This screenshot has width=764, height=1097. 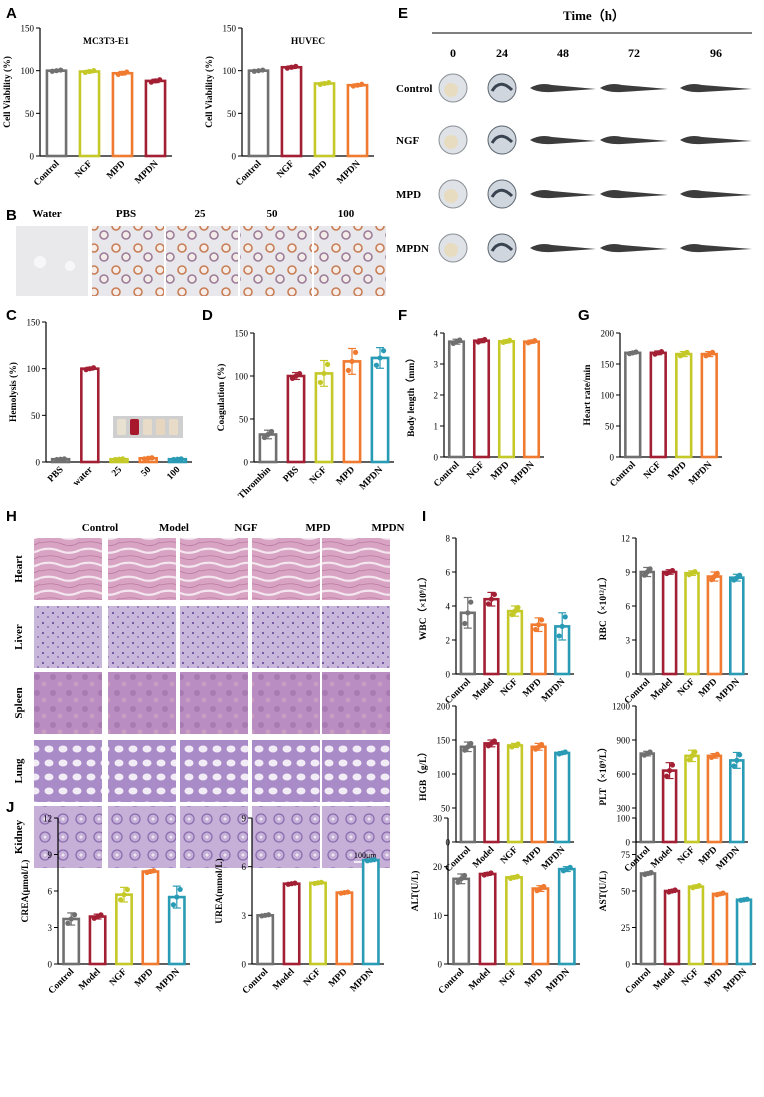 I want to click on y-axis-label: Cell Viability (%), so click(x=7, y=92).